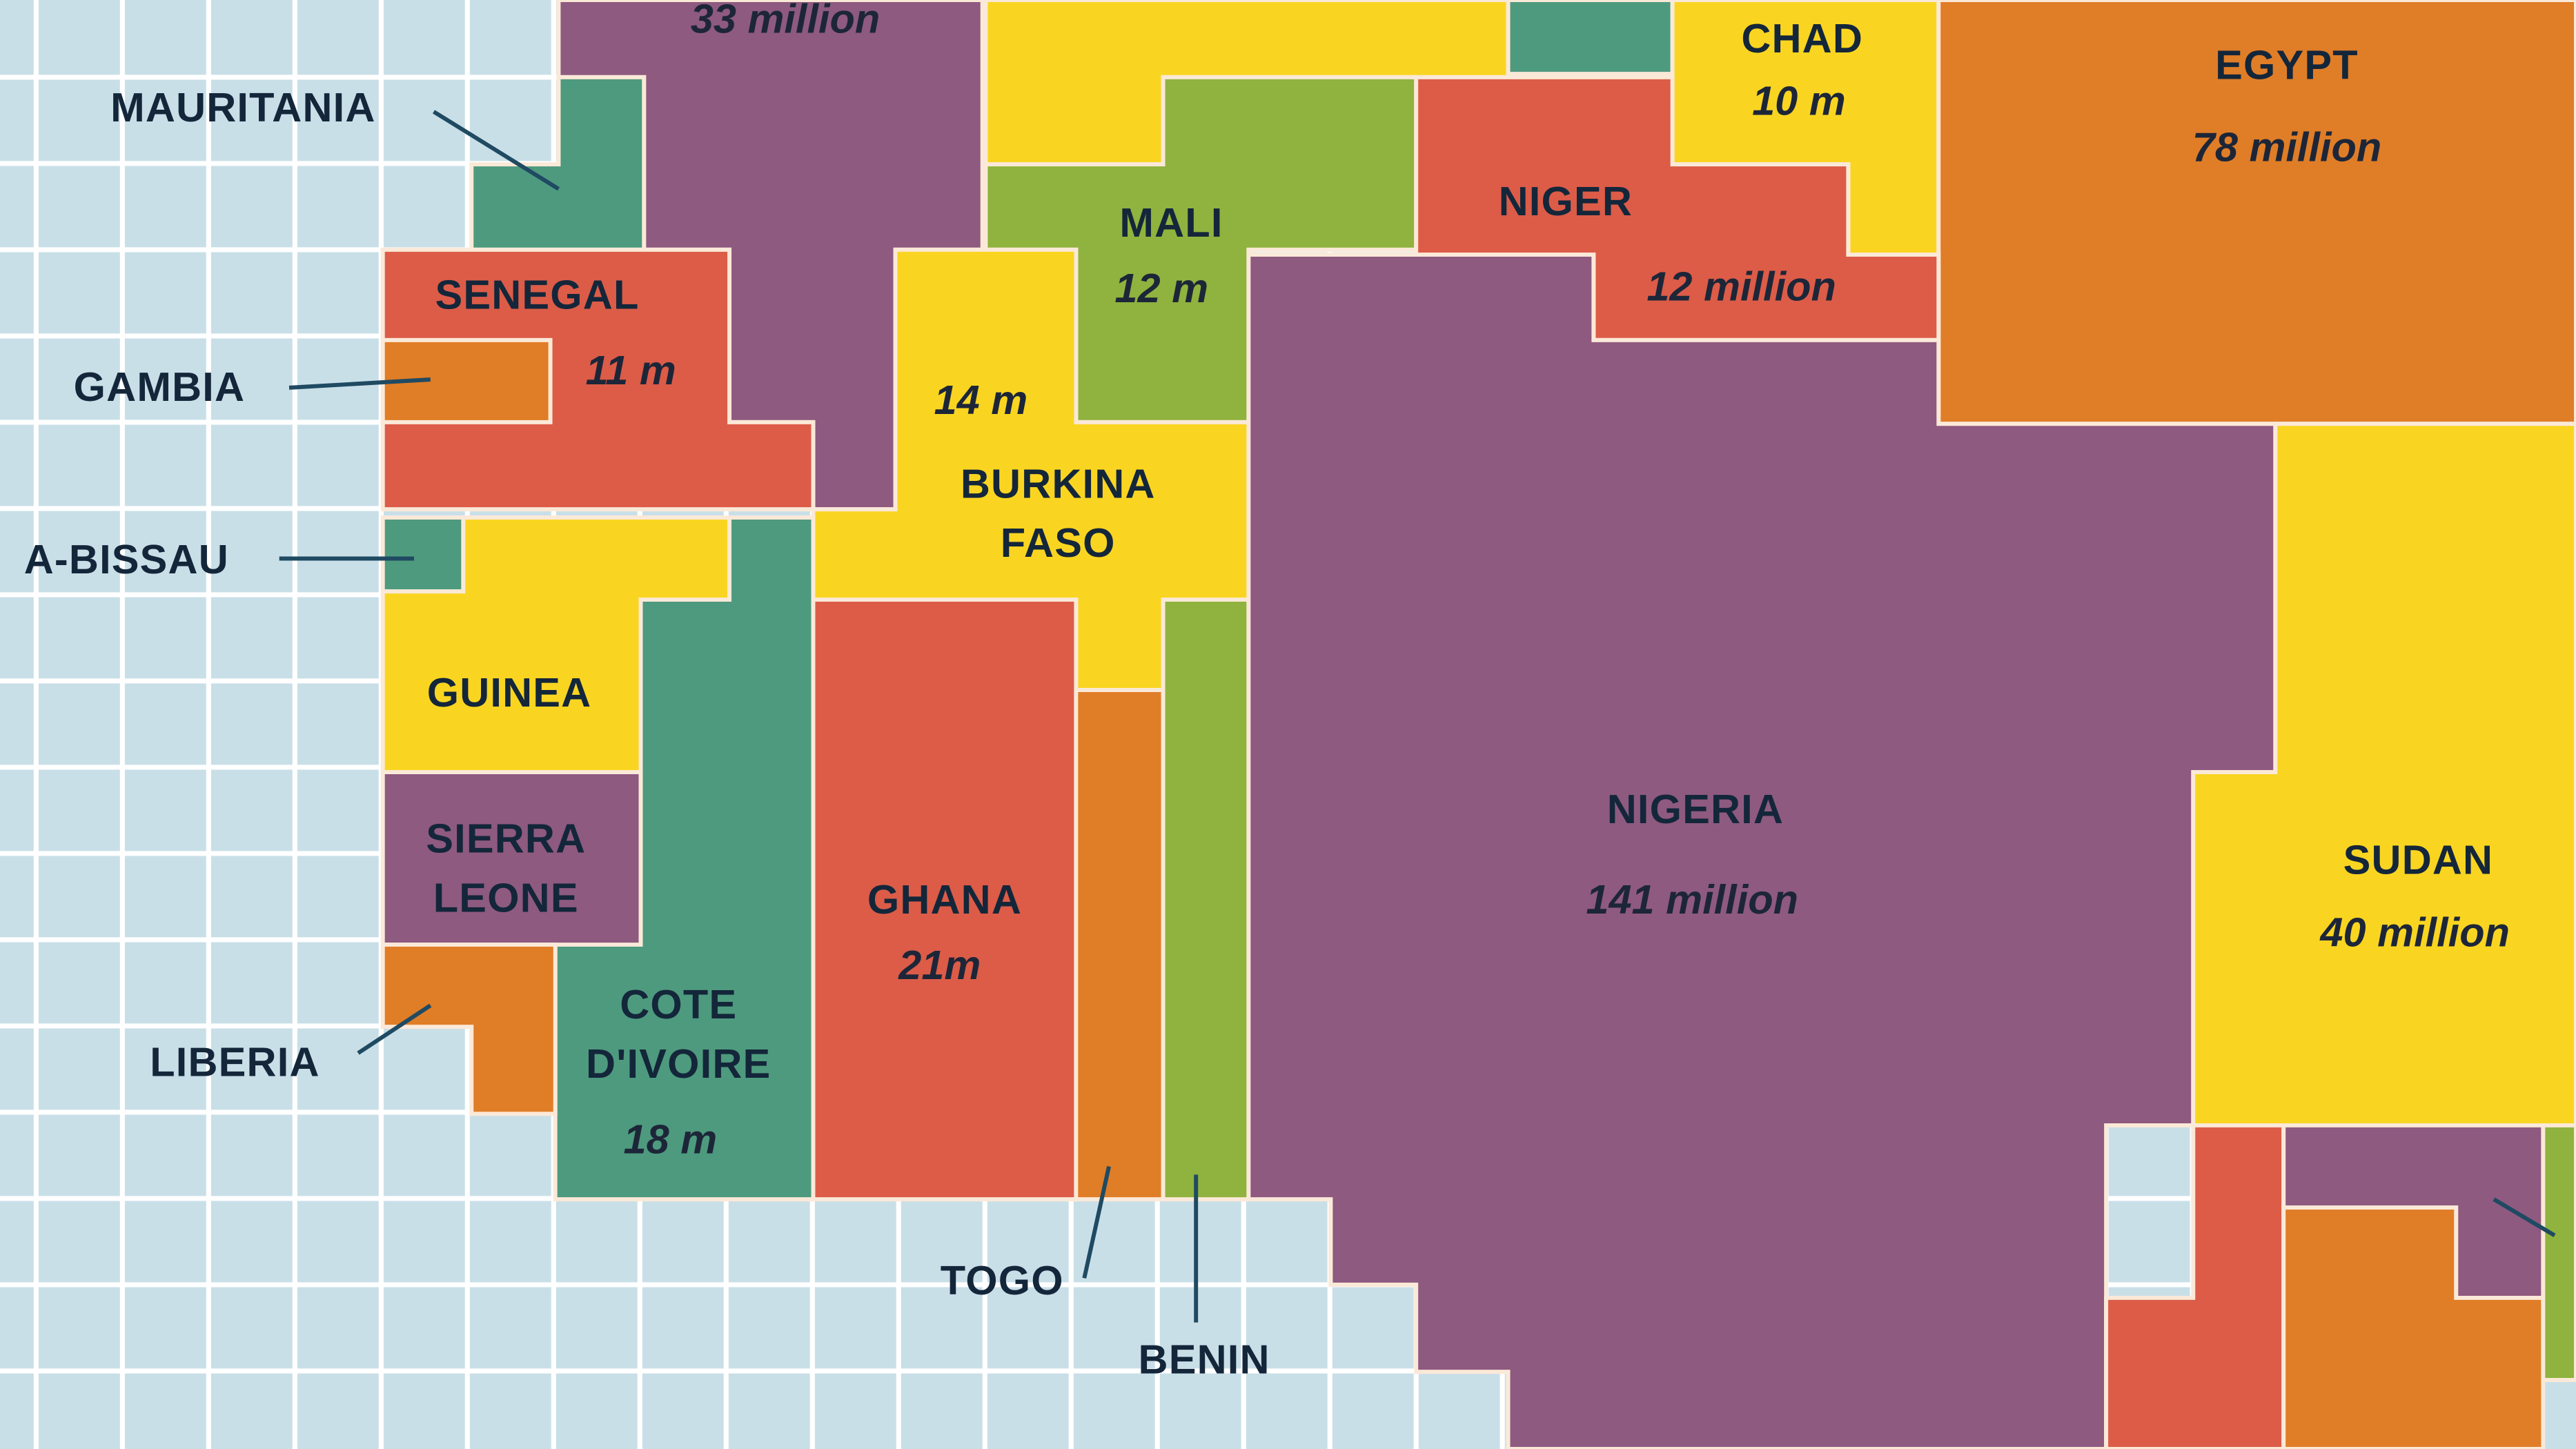 The width and height of the screenshot is (2576, 1449). What do you see at coordinates (2287, 64) in the screenshot?
I see `egypt-label: EGYPT` at bounding box center [2287, 64].